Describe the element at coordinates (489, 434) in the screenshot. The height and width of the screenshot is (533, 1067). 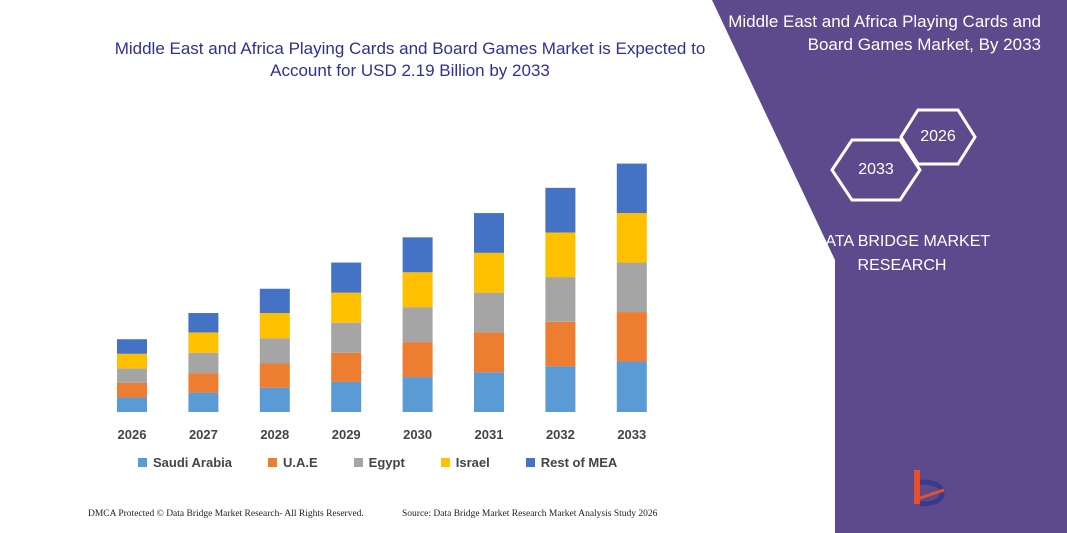
I see `x-tick-label: 2031` at that location.